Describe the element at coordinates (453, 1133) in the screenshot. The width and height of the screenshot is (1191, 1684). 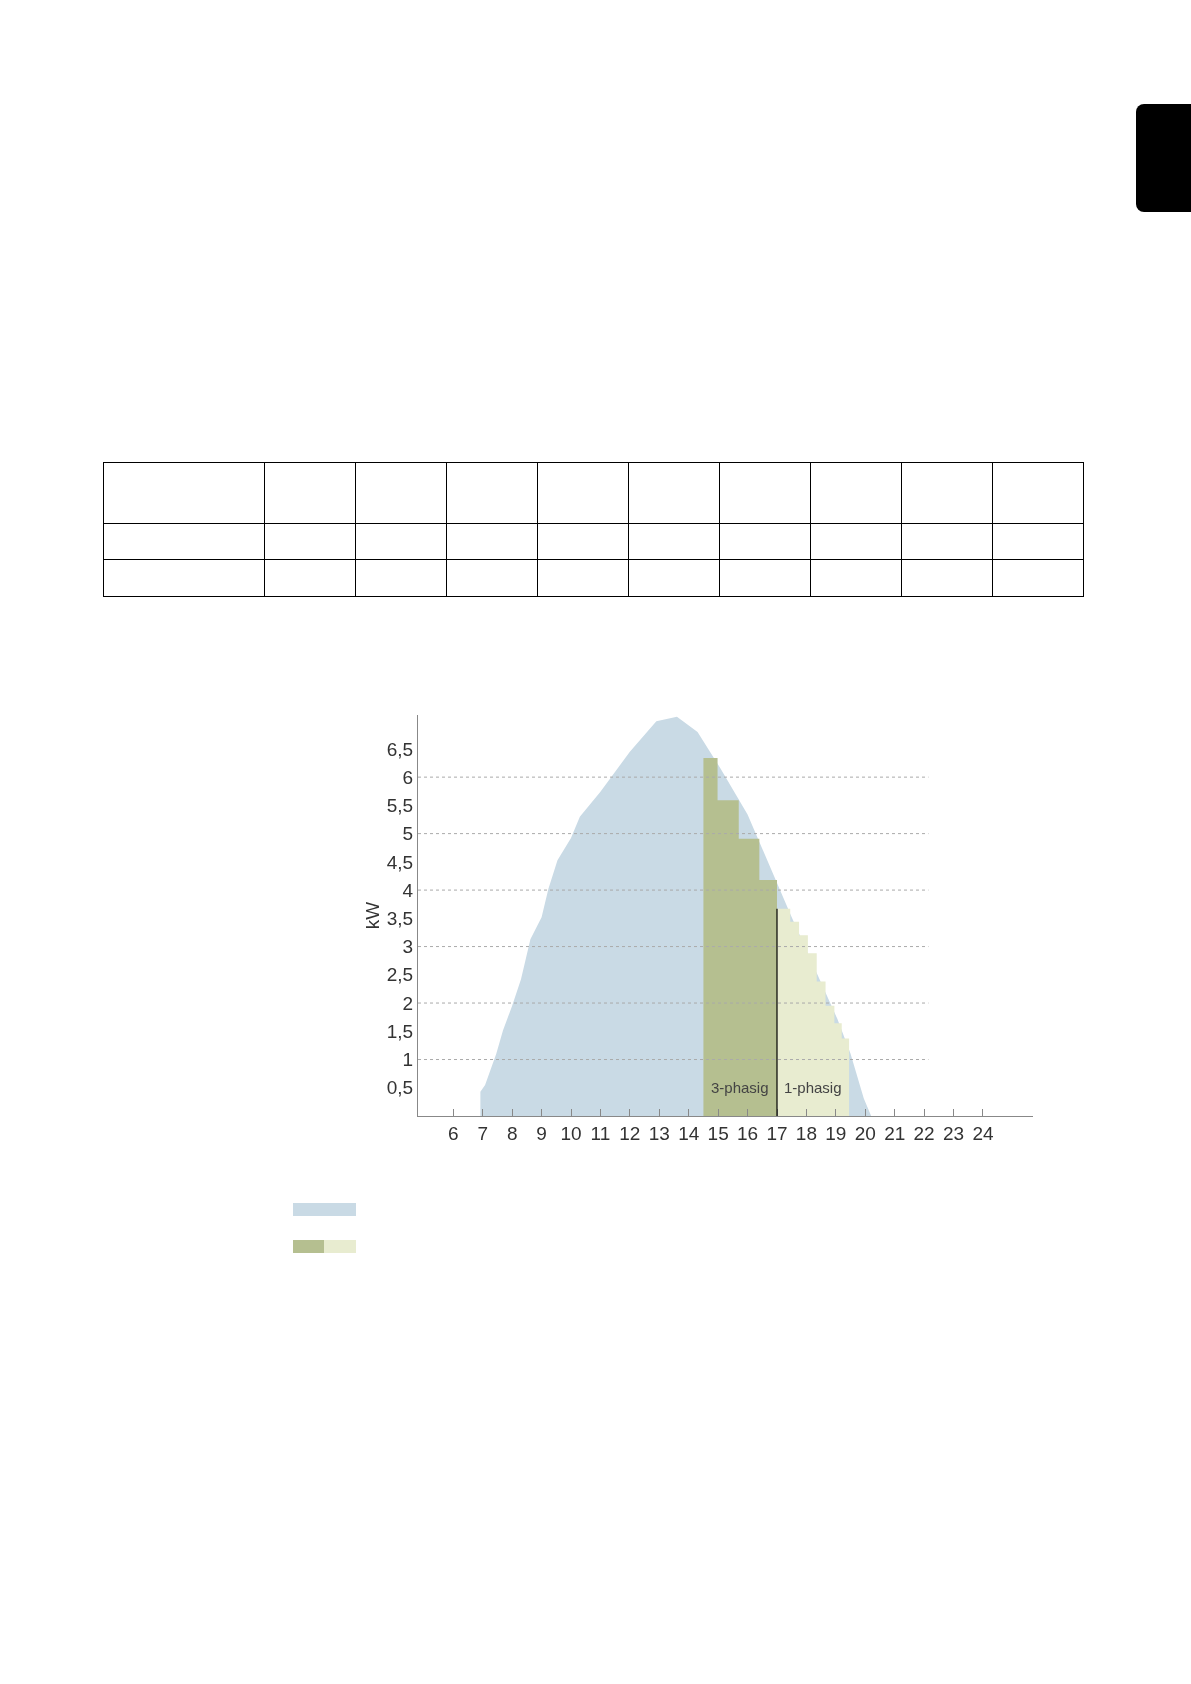
I see `x-tick-label: 6` at that location.